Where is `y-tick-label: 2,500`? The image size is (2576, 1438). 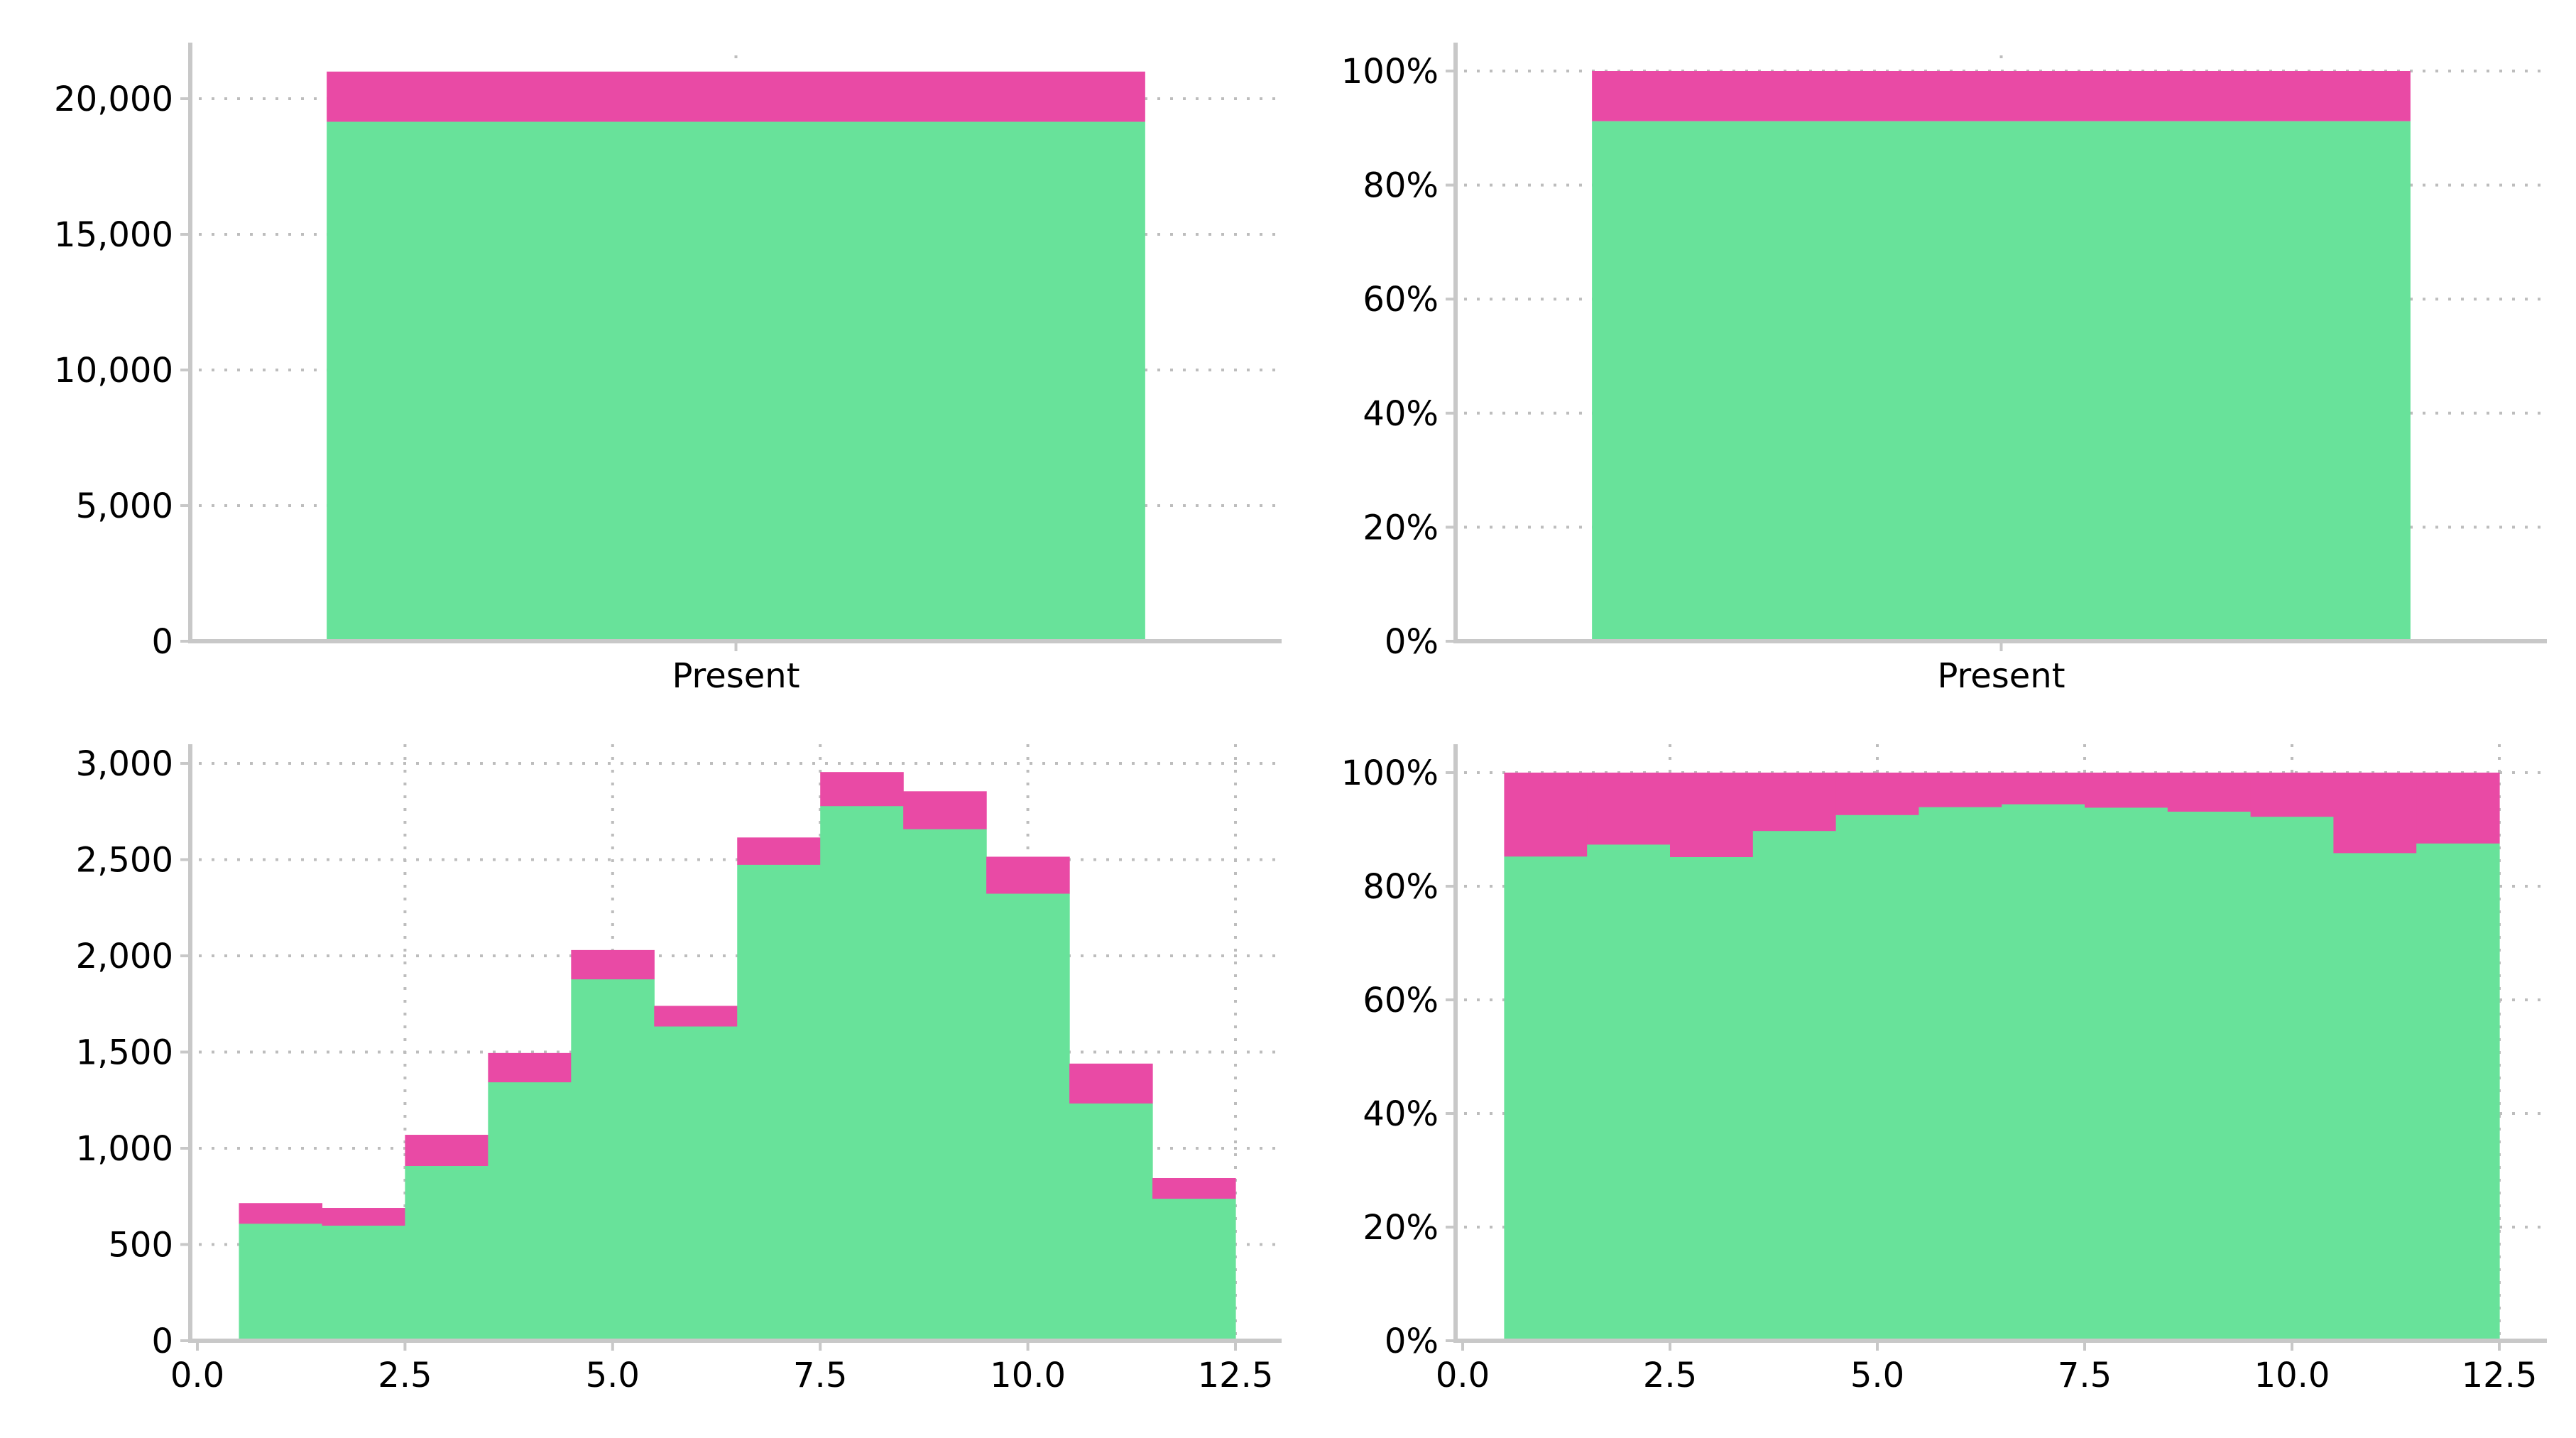
y-tick-label: 2,500 is located at coordinates (124, 861).